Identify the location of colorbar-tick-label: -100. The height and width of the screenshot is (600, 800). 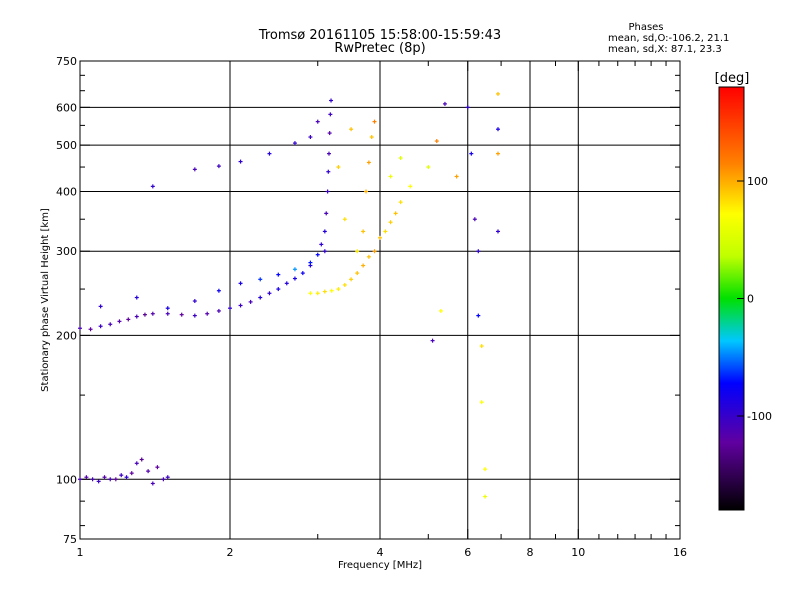
(759, 416).